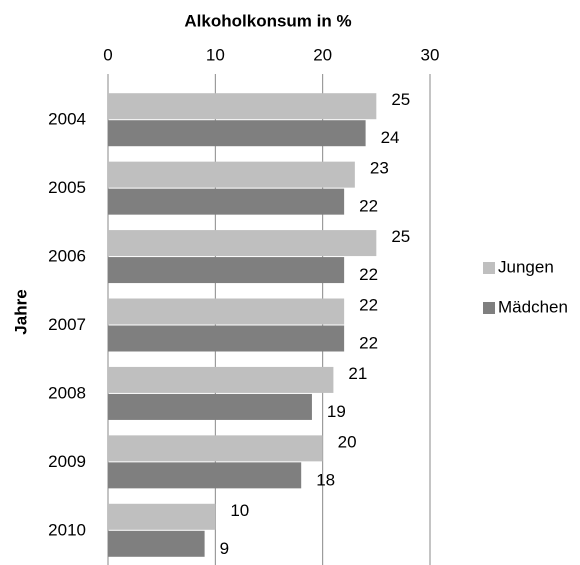  I want to click on data-label: 20, so click(347, 441).